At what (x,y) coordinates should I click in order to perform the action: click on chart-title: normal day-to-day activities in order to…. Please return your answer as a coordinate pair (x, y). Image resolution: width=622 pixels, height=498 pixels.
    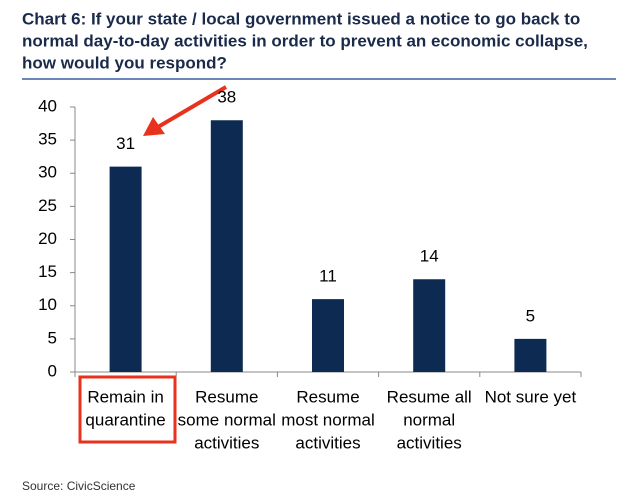
    Looking at the image, I should click on (305, 40).